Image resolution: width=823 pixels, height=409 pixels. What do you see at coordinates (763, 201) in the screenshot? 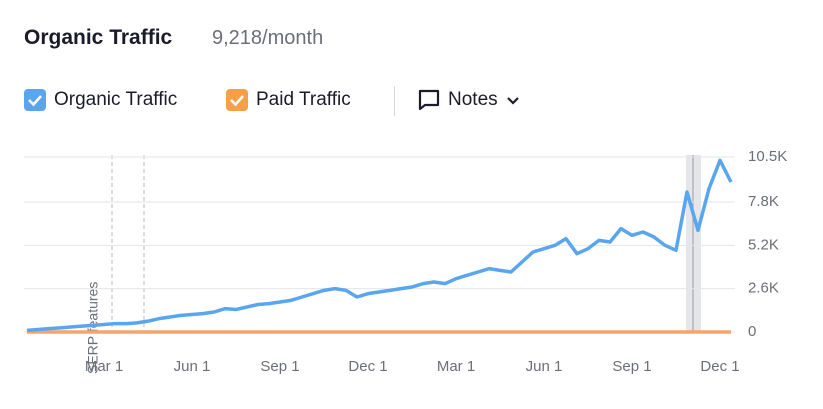
I see `y-tick-label: 7.8K` at bounding box center [763, 201].